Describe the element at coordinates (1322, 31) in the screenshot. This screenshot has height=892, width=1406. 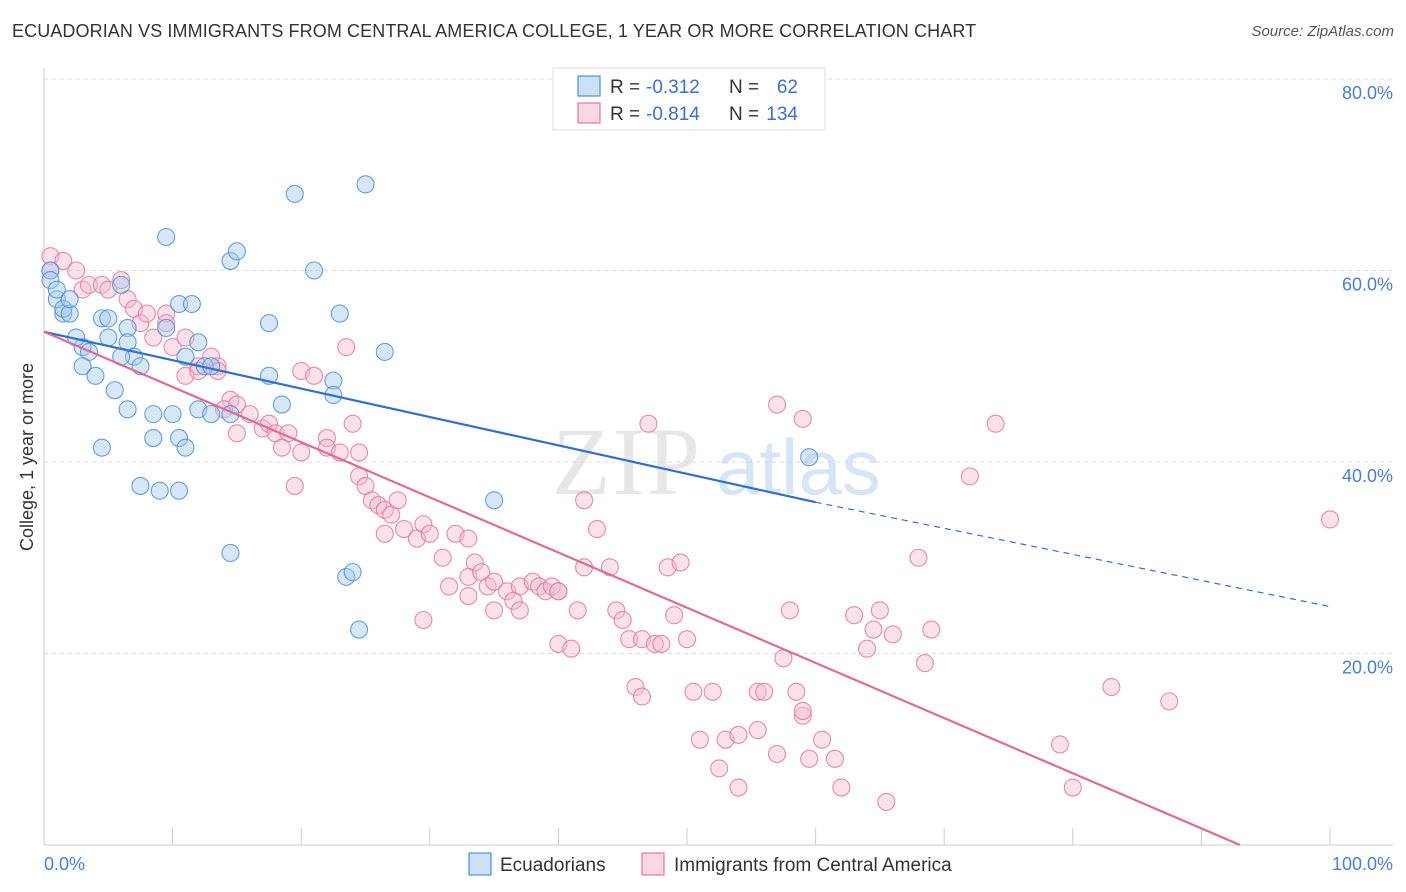
I see `source-note: Source: ZipAtlas.com` at that location.